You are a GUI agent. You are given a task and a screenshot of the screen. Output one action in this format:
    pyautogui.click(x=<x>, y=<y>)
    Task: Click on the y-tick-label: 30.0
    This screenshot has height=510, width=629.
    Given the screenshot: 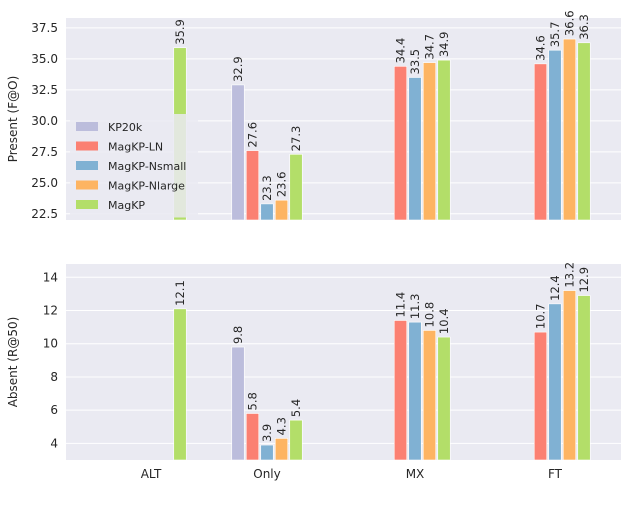 What is the action you would take?
    pyautogui.click(x=44, y=121)
    